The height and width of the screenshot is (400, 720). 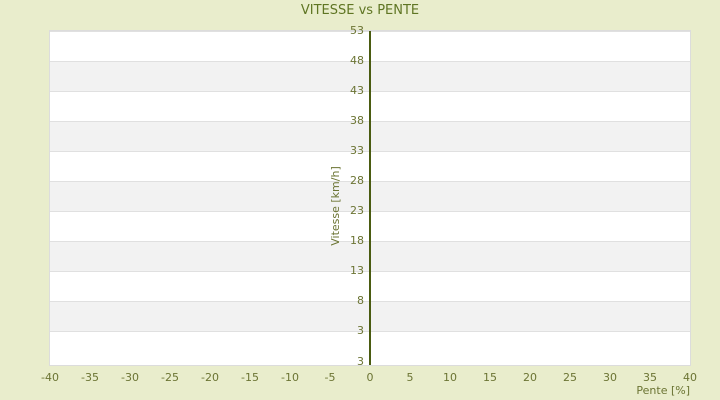 What do you see at coordinates (610, 377) in the screenshot?
I see `x-tick-label: 30` at bounding box center [610, 377].